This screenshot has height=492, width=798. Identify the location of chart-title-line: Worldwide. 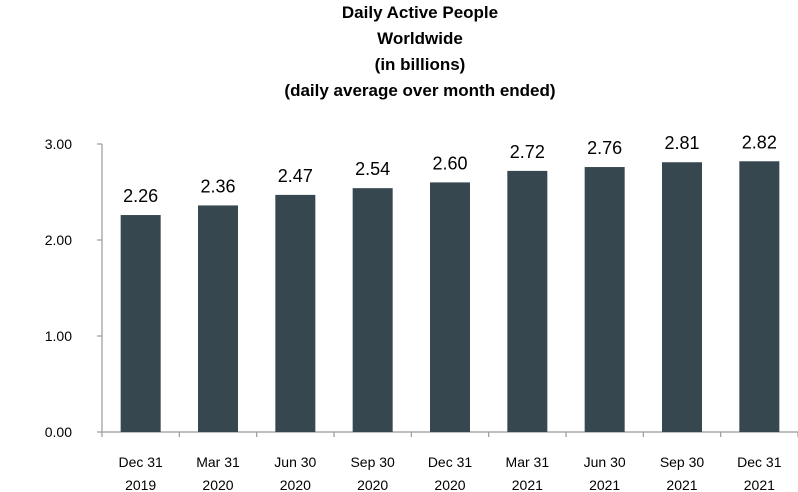
(420, 38).